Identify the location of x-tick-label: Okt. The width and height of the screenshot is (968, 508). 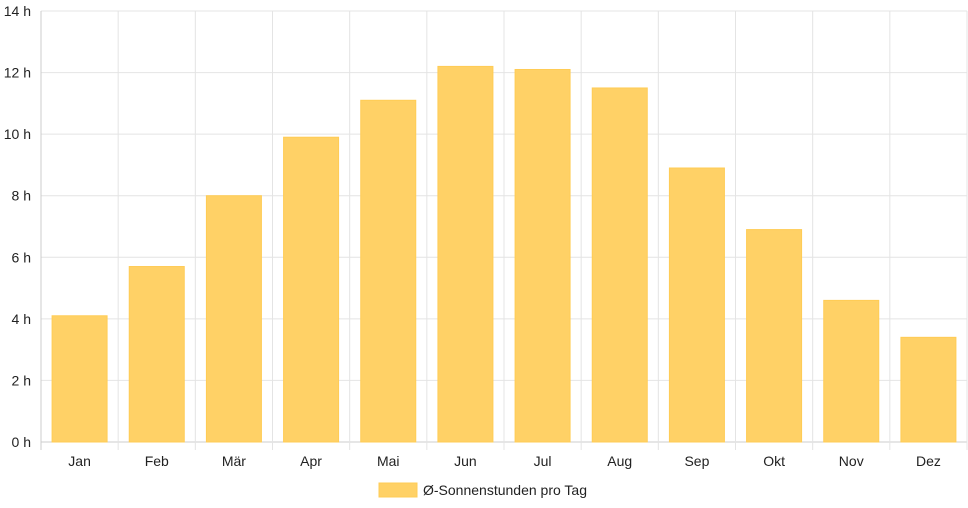
(774, 461).